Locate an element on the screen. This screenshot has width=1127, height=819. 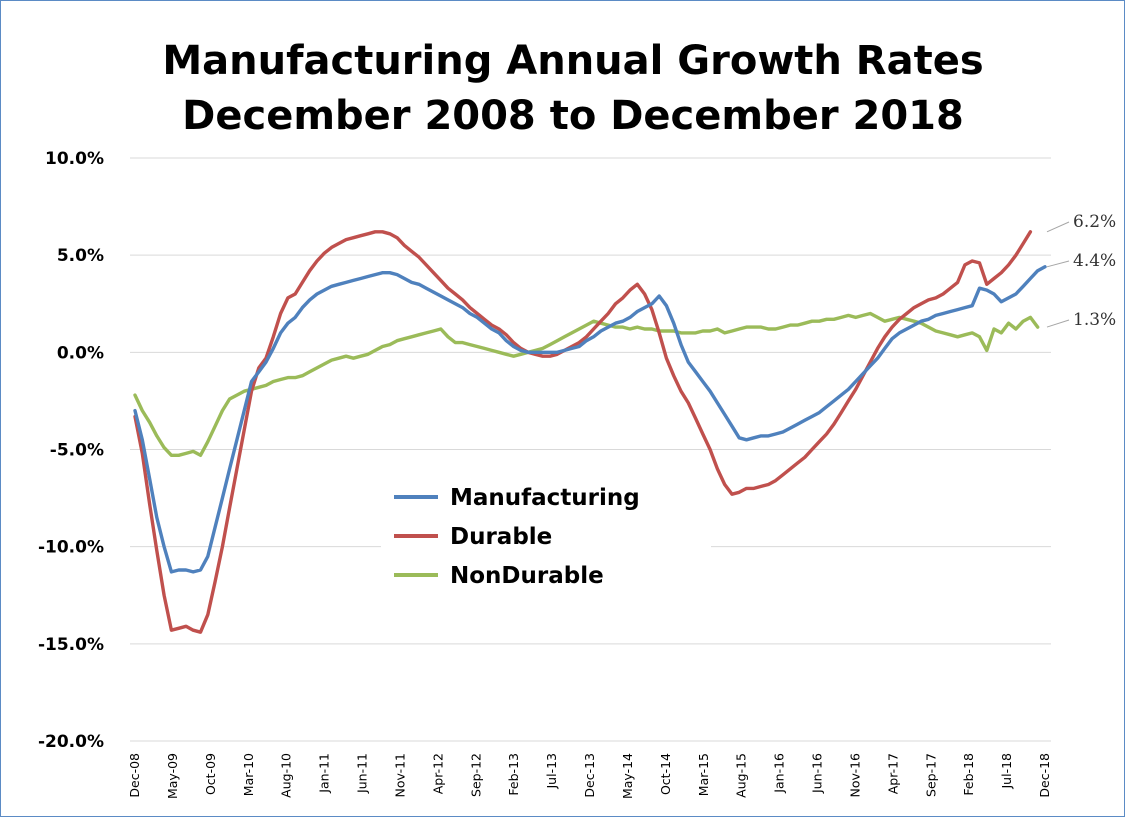
x-tick-label: Aug-15 is located at coordinates (741, 775).